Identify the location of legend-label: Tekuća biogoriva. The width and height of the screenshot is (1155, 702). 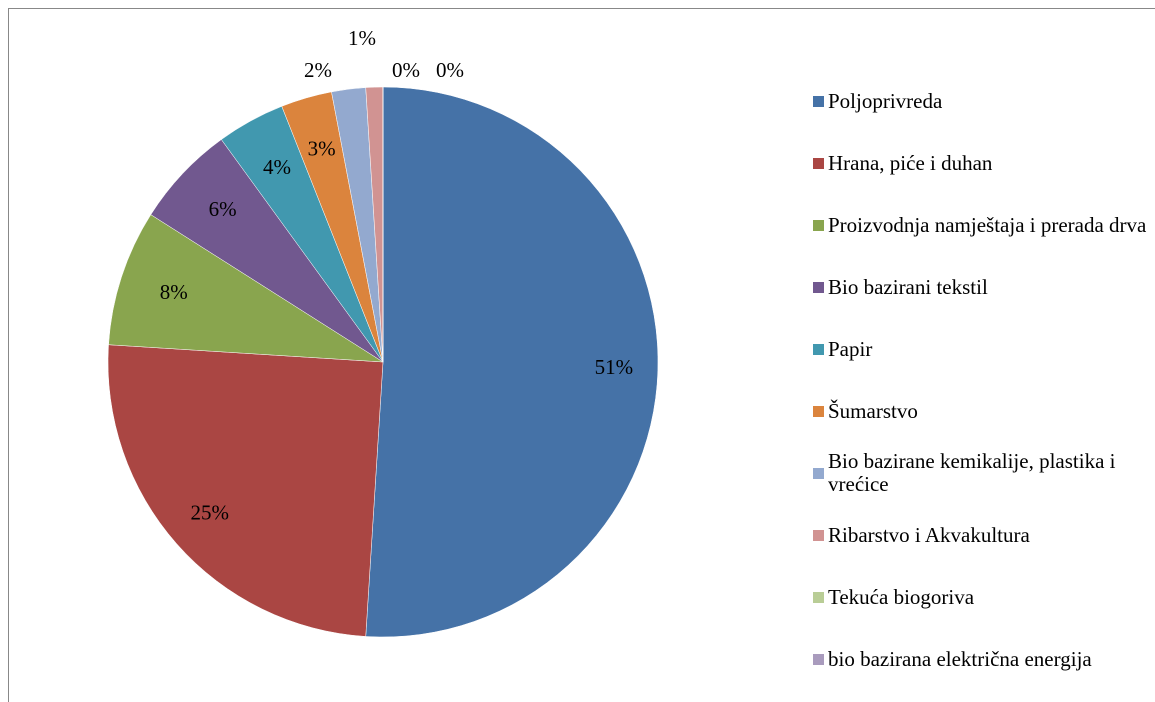
(901, 596).